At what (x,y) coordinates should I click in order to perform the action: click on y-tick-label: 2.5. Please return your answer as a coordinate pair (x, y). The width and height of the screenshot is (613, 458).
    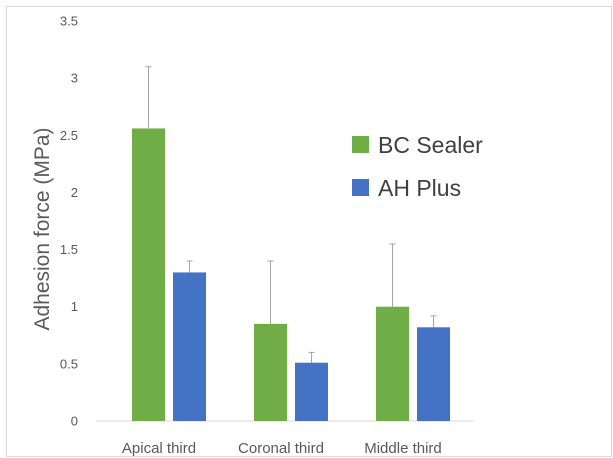
    Looking at the image, I should click on (69, 135).